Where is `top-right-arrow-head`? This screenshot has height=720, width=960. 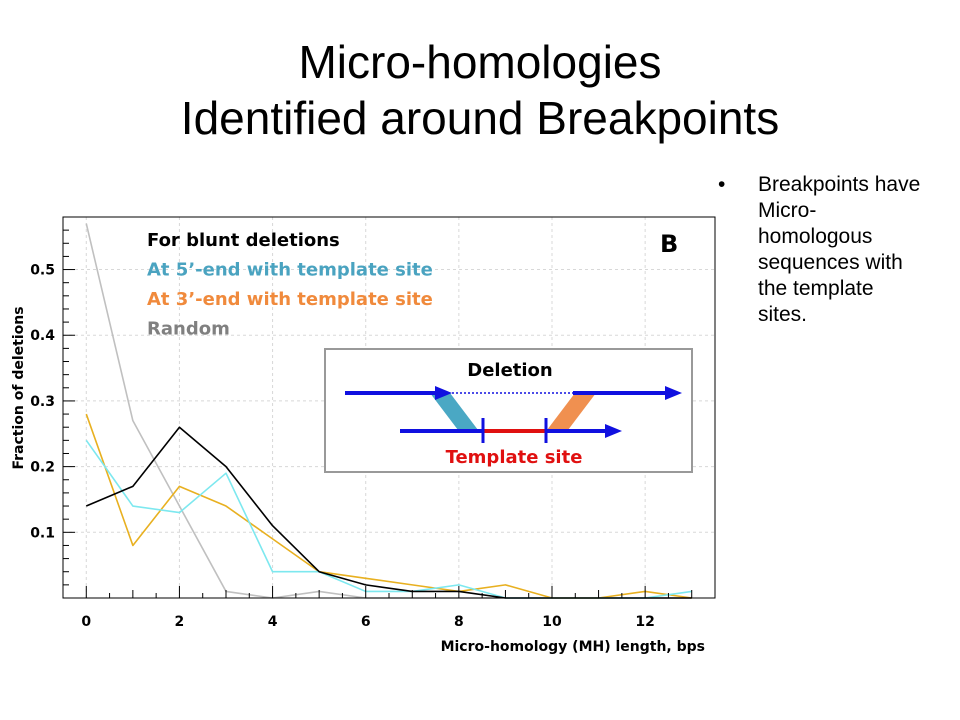
top-right-arrow-head is located at coordinates (673, 393).